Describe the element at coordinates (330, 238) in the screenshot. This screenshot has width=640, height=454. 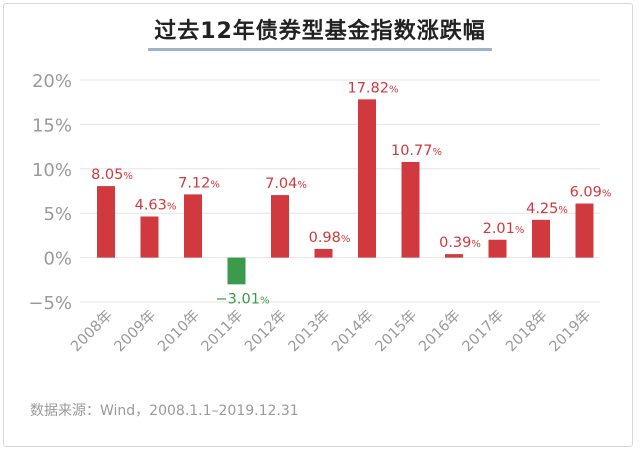
I see `data-label: 0.98%` at that location.